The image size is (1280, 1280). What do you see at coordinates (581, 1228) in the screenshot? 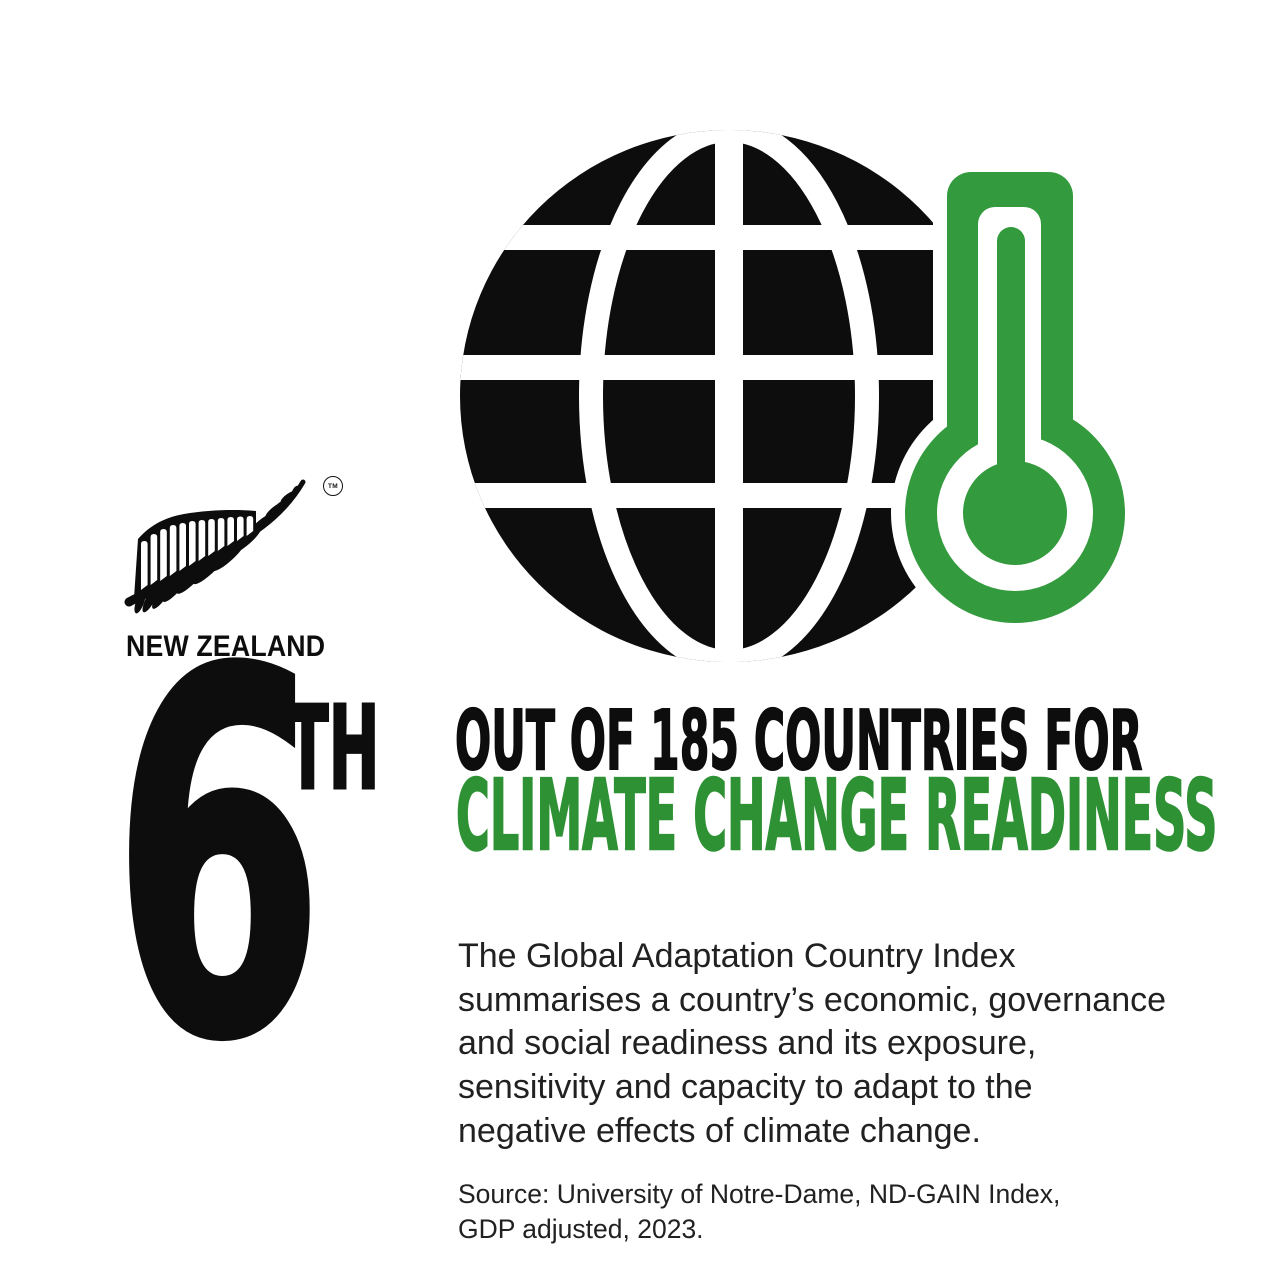
I see `source-line: GDP adjusted, 2023.` at bounding box center [581, 1228].